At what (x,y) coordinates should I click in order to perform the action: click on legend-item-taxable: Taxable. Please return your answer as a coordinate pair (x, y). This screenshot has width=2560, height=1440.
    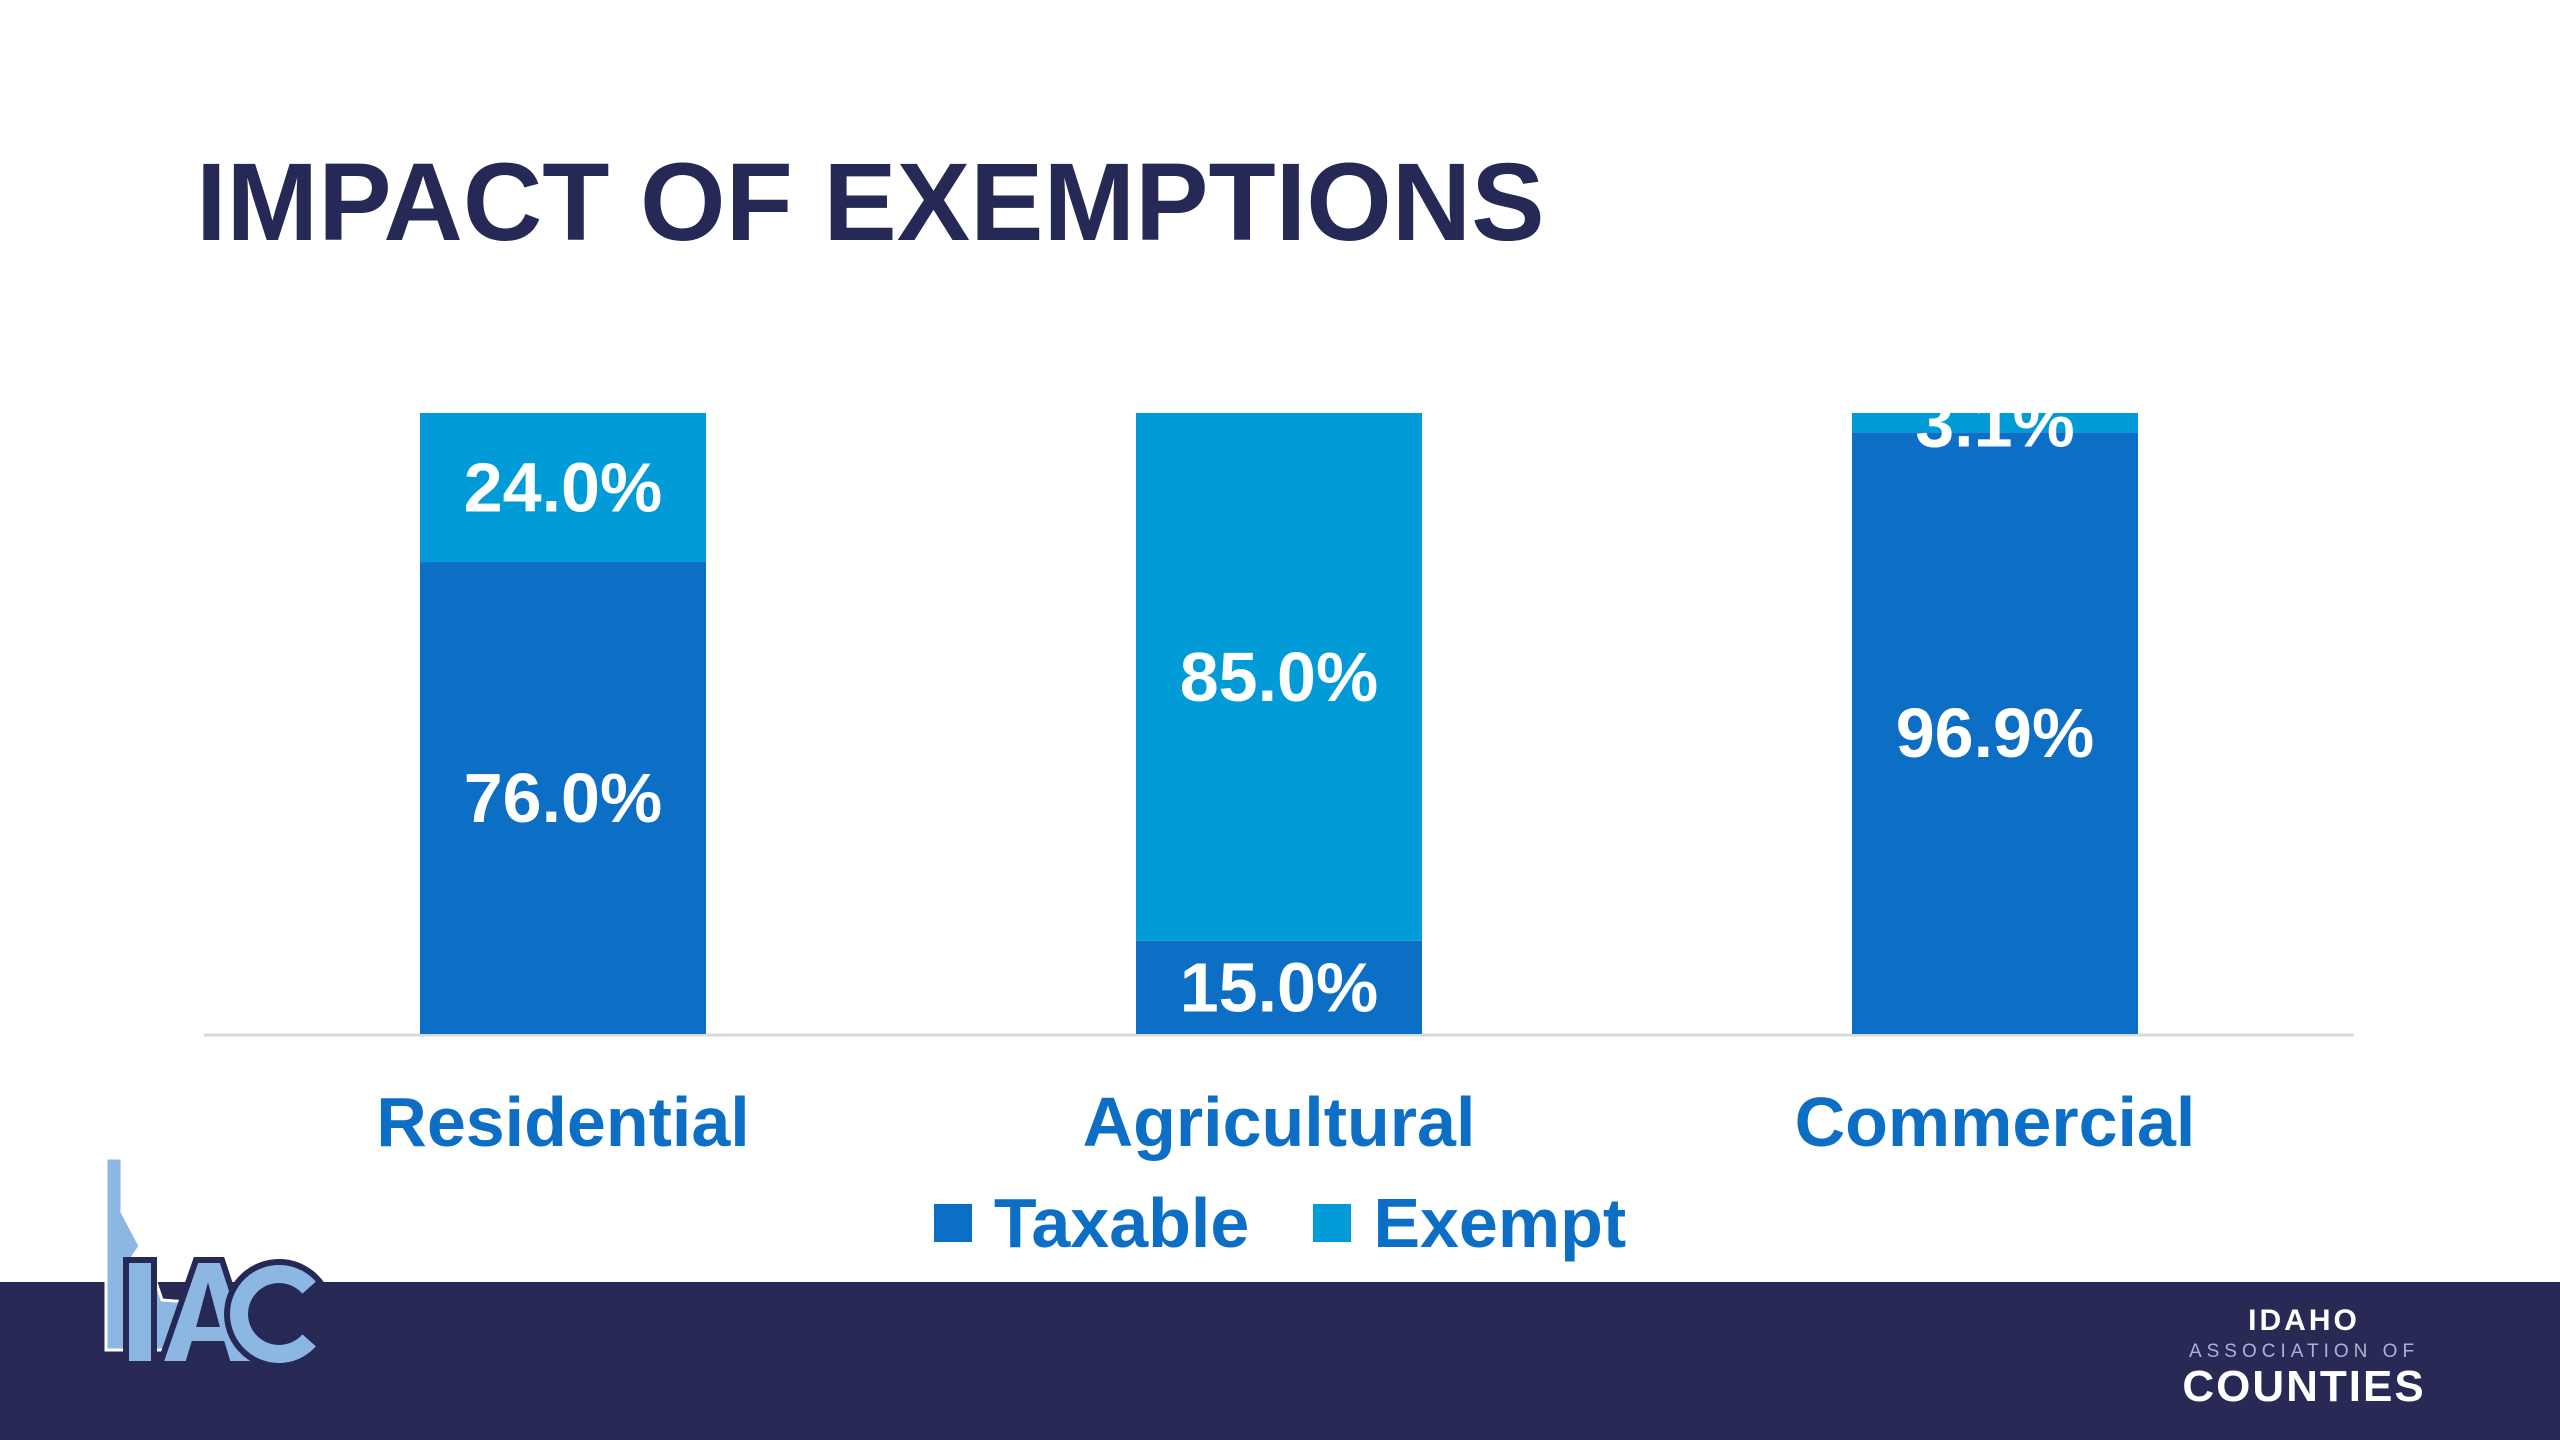
    Looking at the image, I should click on (1091, 1223).